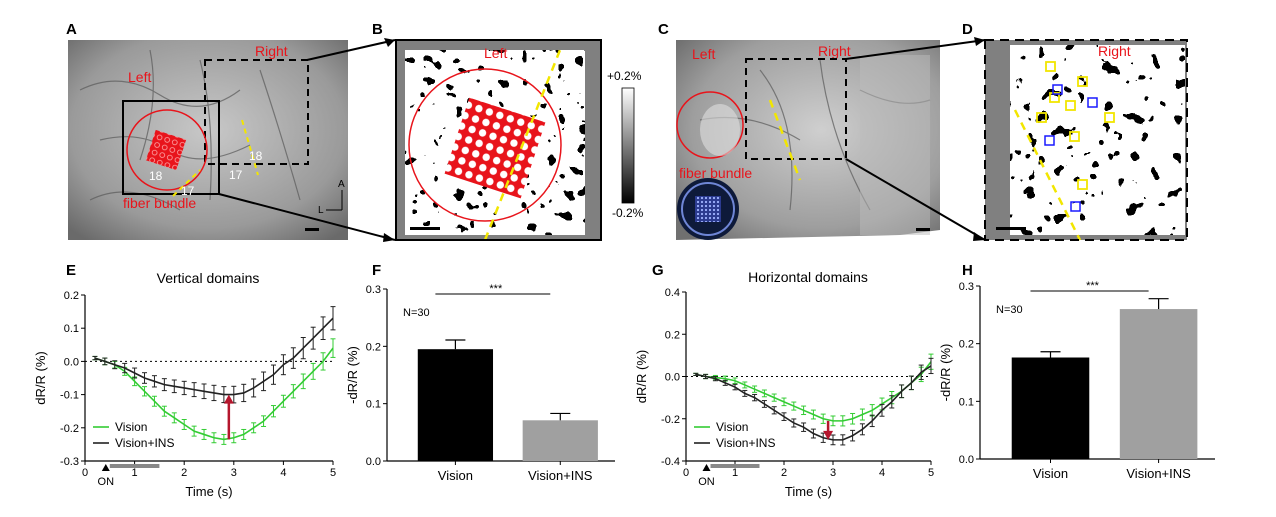  I want to click on fiber-circle-b, so click(485, 145).